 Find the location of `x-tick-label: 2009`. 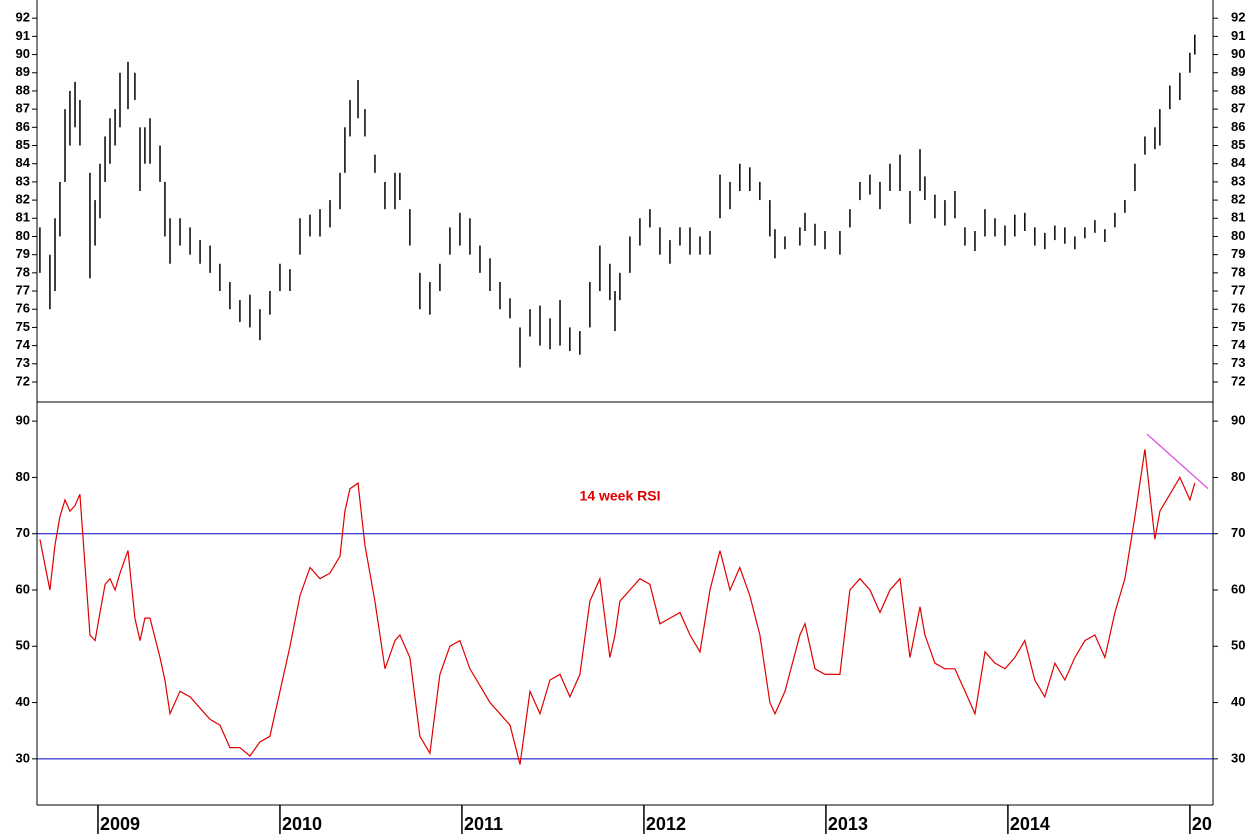

x-tick-label: 2009 is located at coordinates (120, 824).